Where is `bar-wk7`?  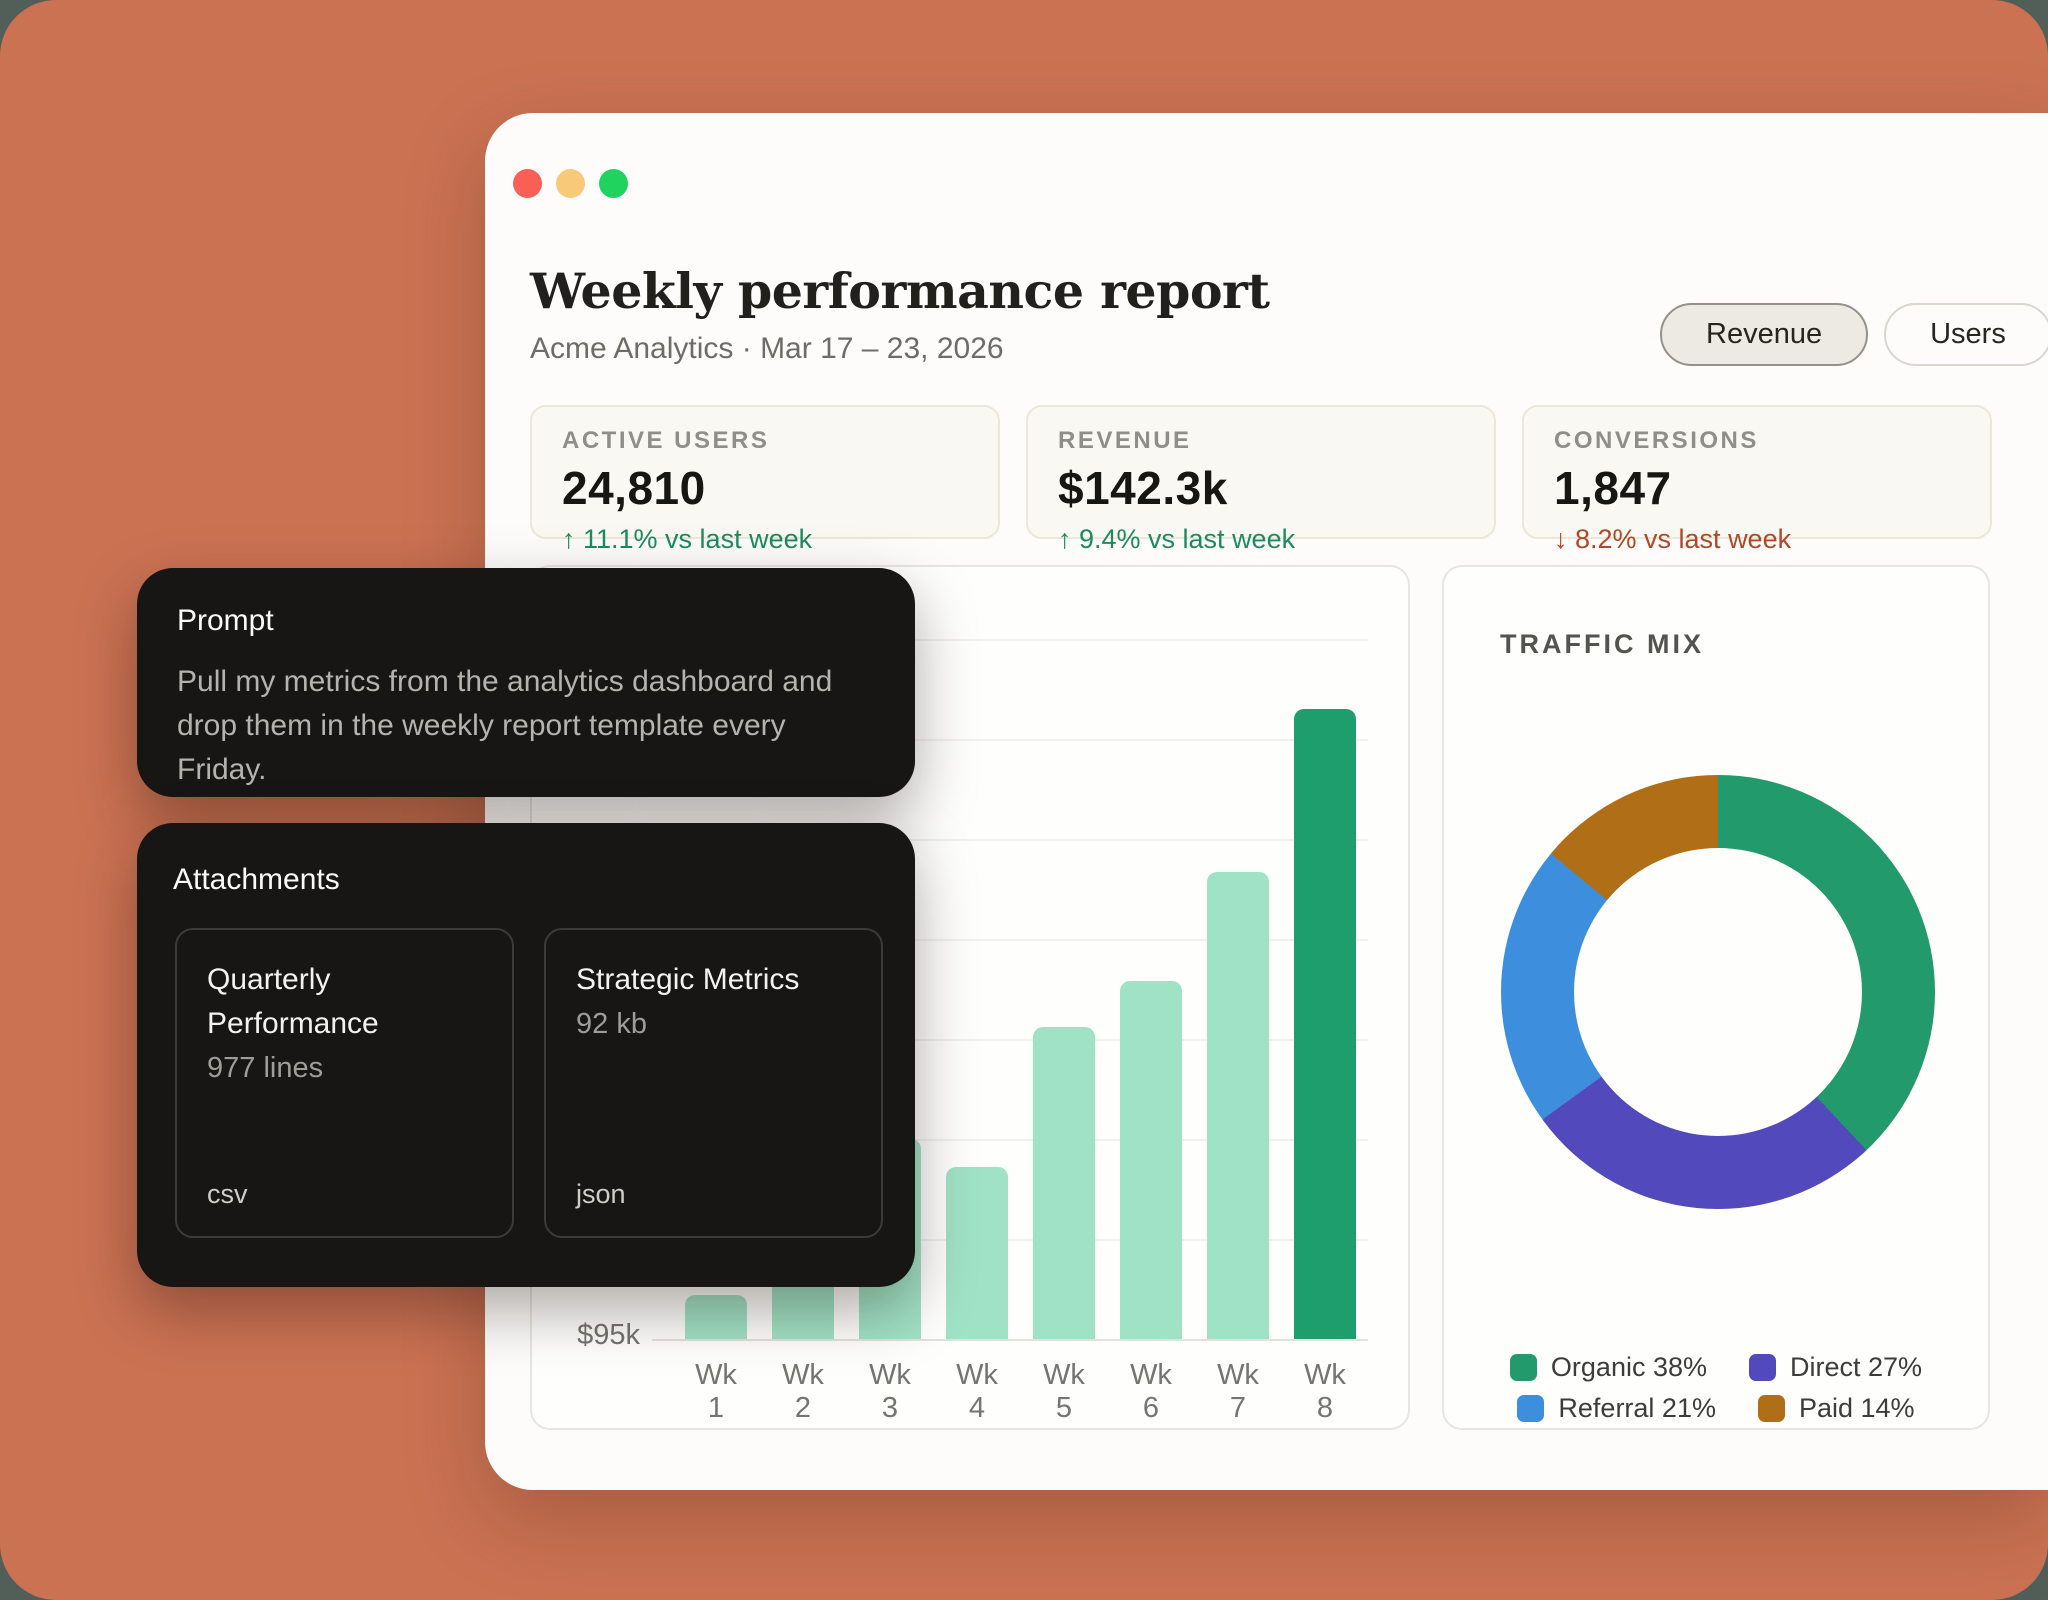 bar-wk7 is located at coordinates (1238, 1105).